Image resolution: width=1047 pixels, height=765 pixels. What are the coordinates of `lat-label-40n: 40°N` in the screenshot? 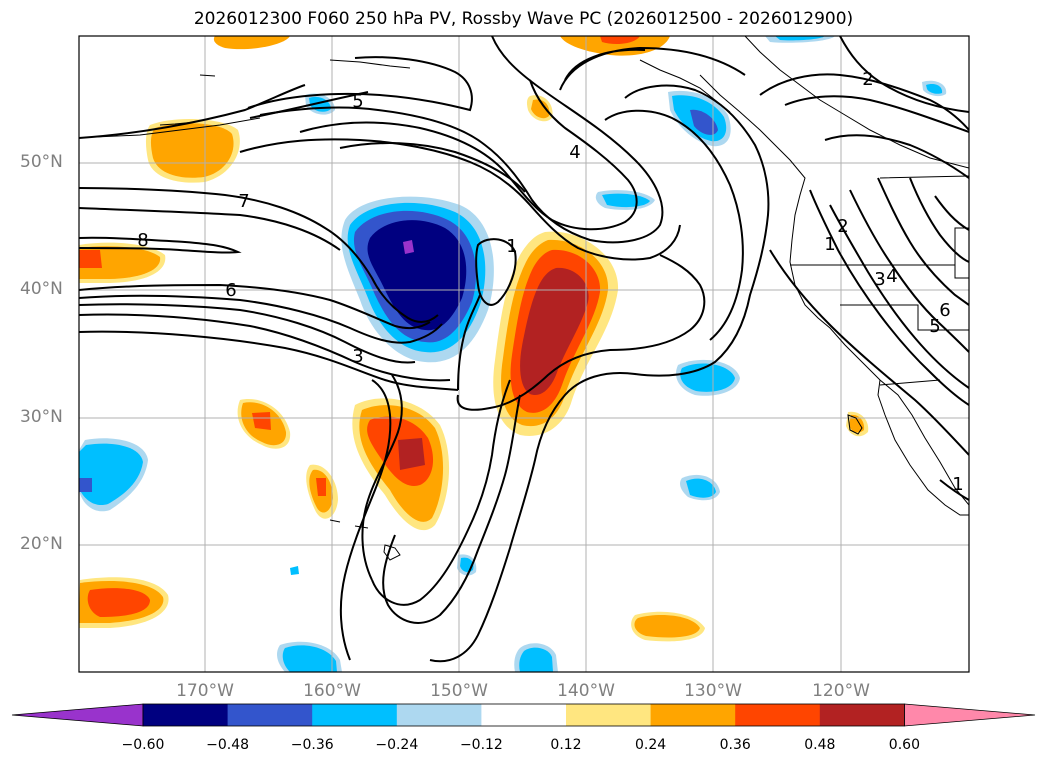 It's located at (41, 289).